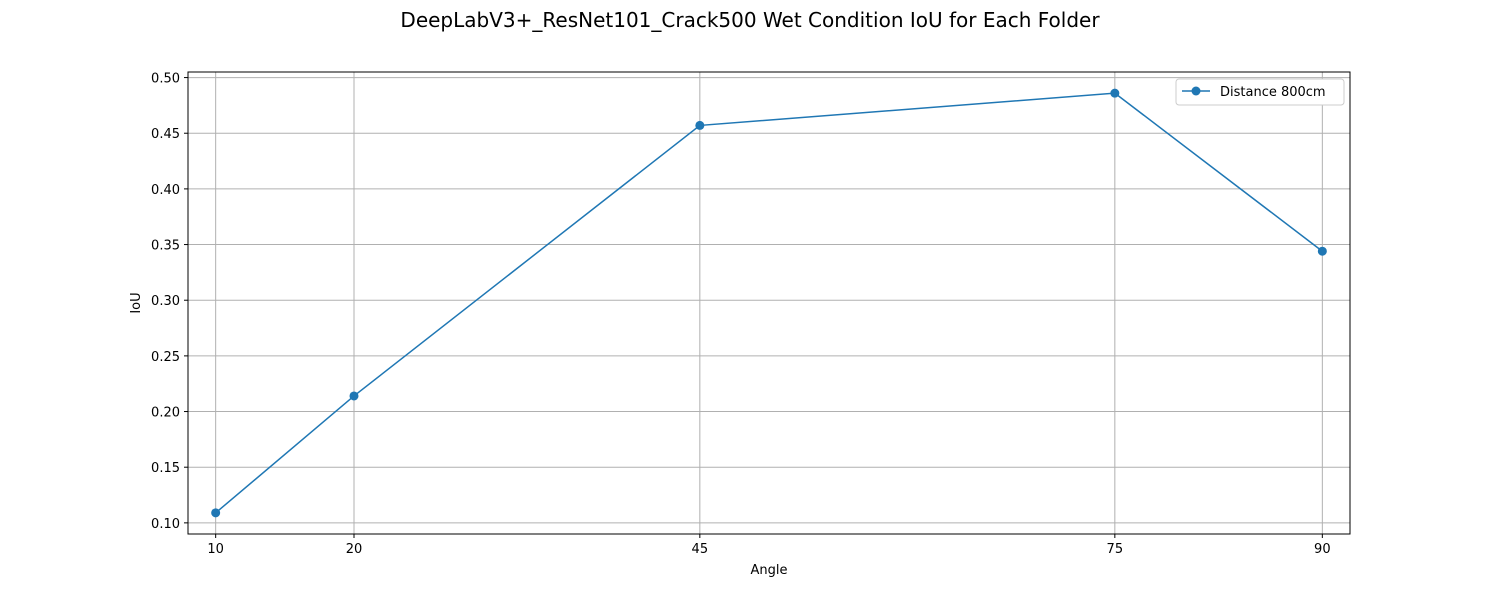 The height and width of the screenshot is (600, 1500). What do you see at coordinates (1196, 91) in the screenshot?
I see `legend-marker-icon` at bounding box center [1196, 91].